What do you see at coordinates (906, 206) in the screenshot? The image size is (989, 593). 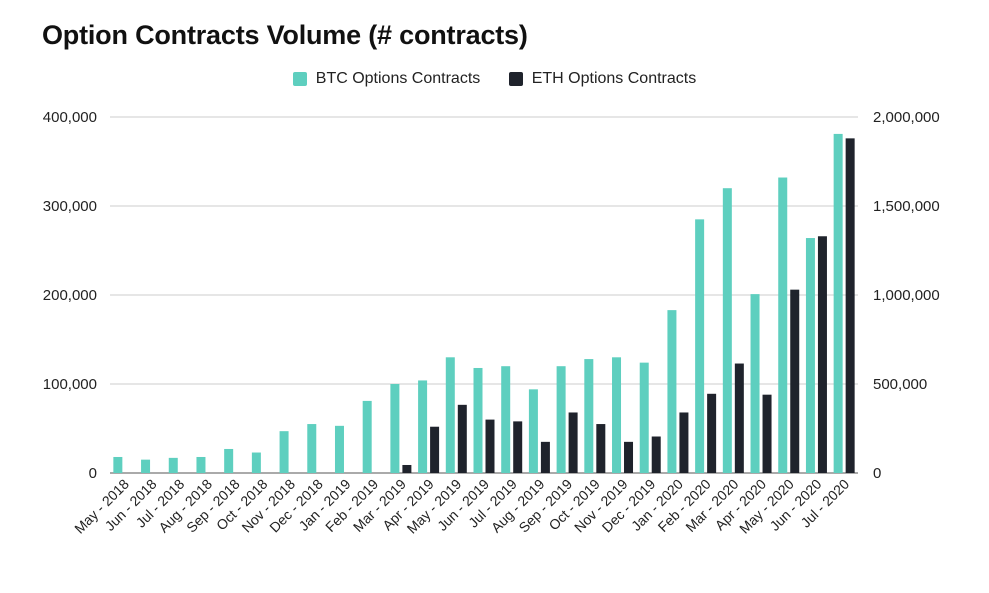 I see `y-right-tick-label: 1,500,000` at bounding box center [906, 206].